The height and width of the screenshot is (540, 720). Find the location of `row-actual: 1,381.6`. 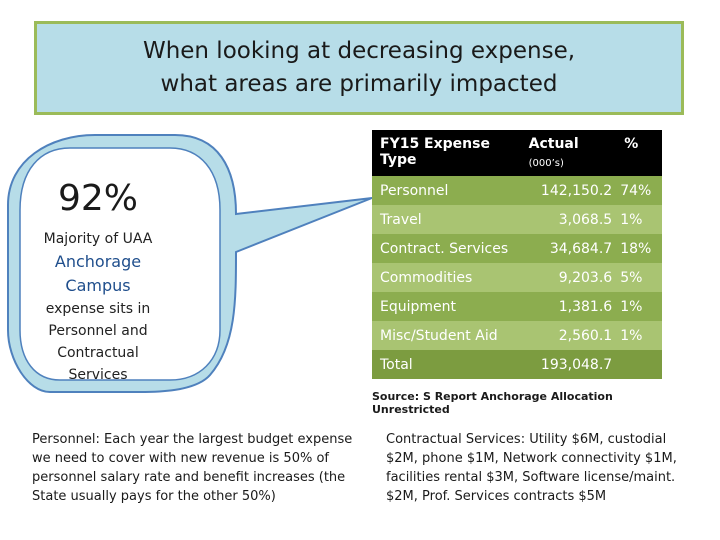

row-actual: 1,381.6 is located at coordinates (568, 306).